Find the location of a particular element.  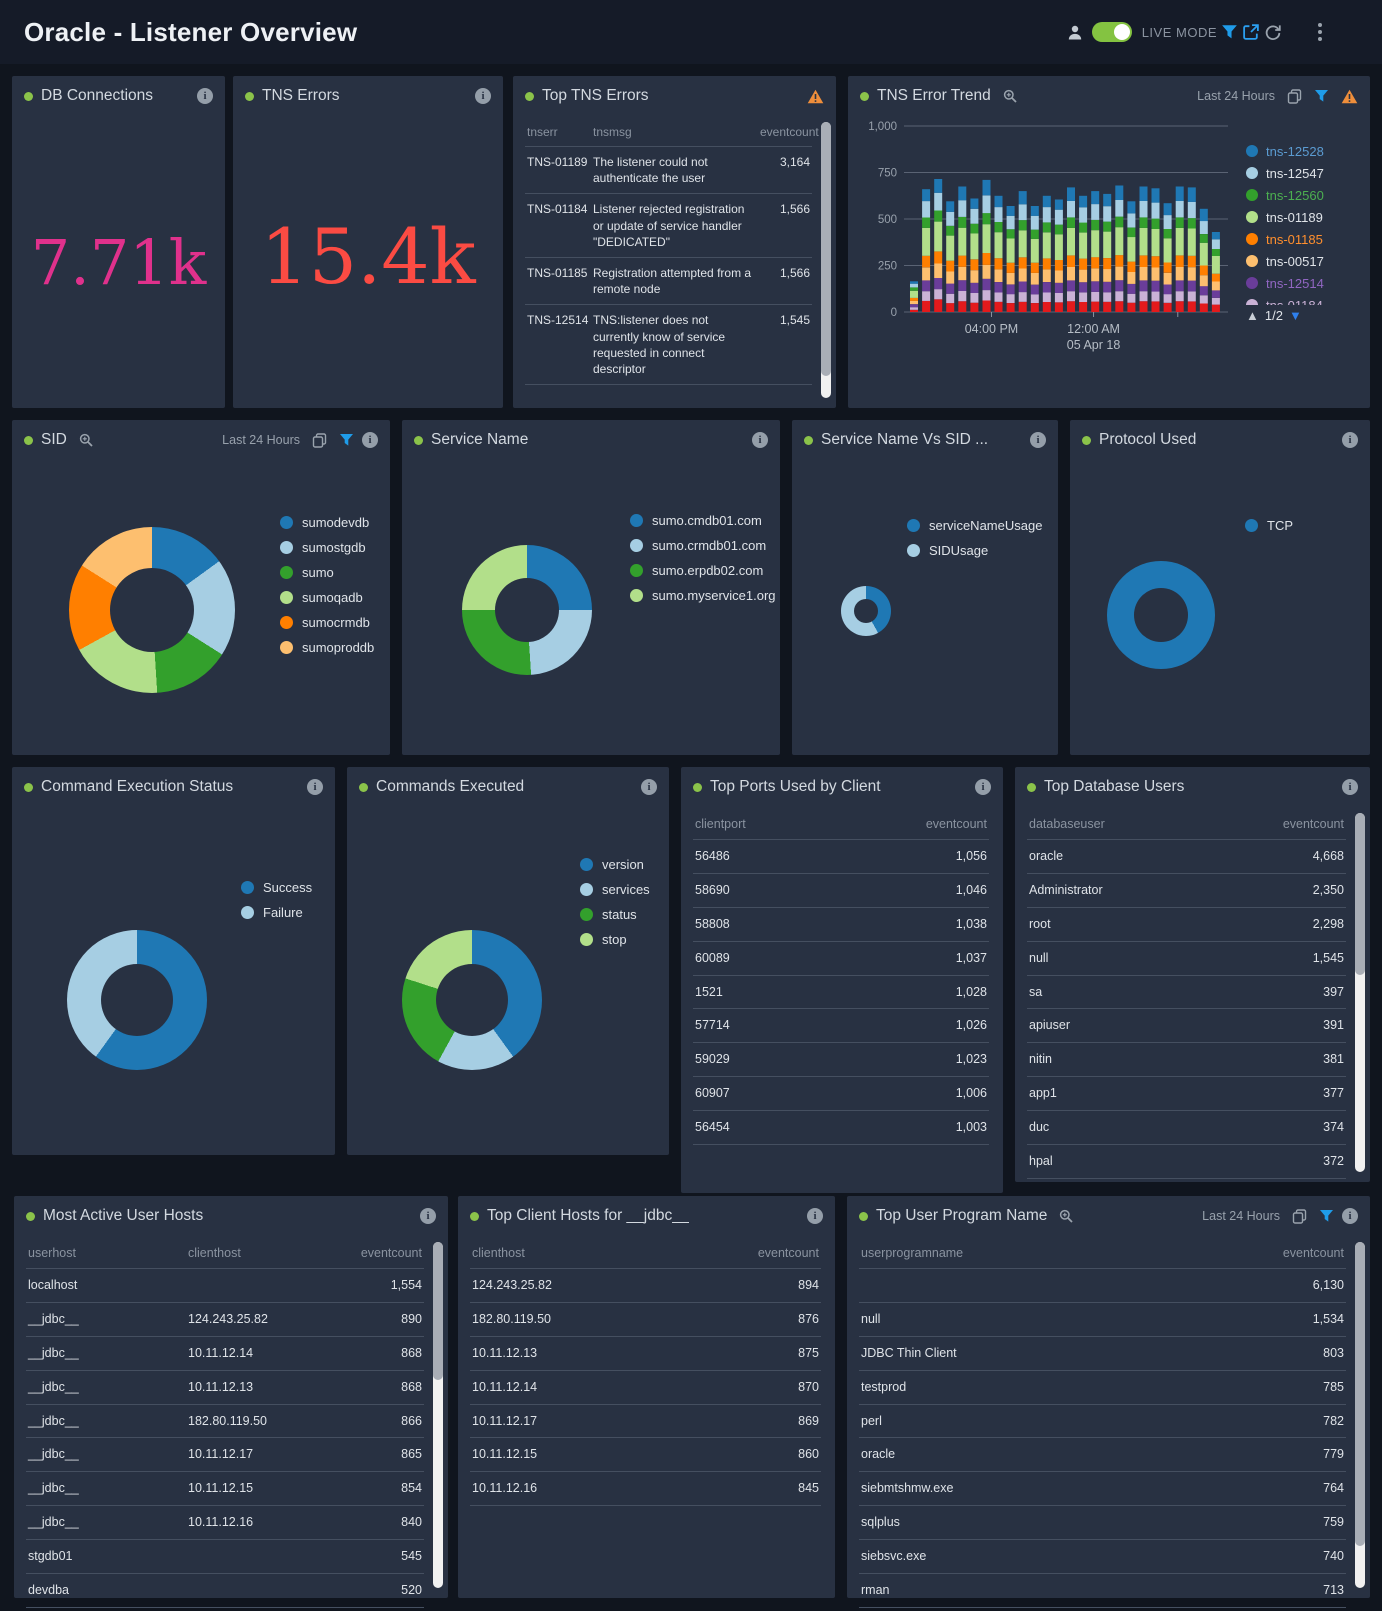

column-header: tnsmsg is located at coordinates (612, 132).